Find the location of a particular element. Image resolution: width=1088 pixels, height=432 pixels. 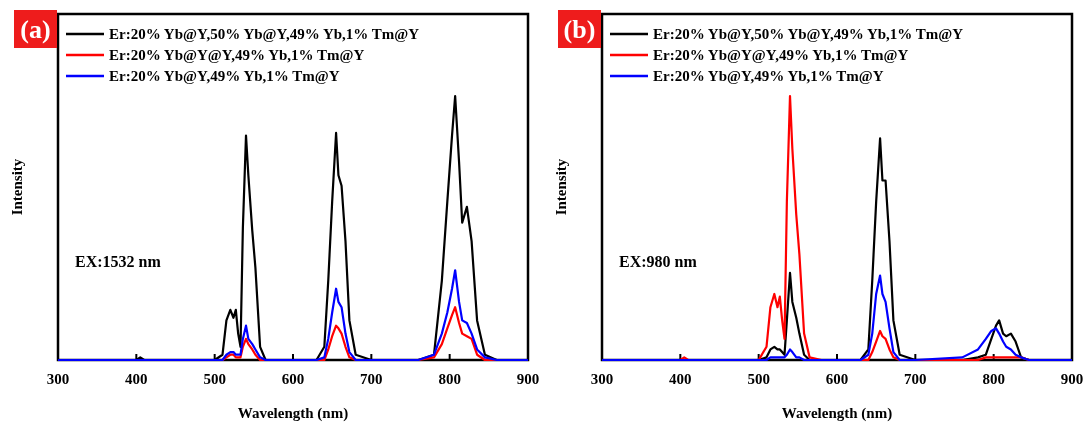

annotation: EX:980 nm is located at coordinates (658, 261).